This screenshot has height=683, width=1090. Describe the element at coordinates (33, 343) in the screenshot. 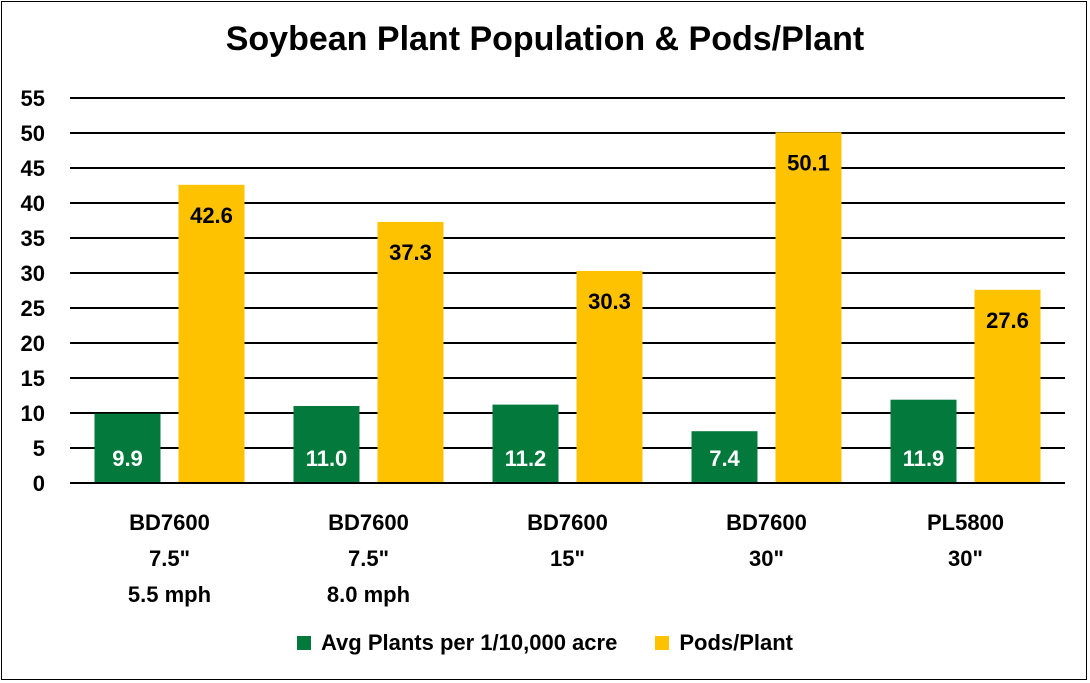

I see `y-tick-label: 20` at that location.